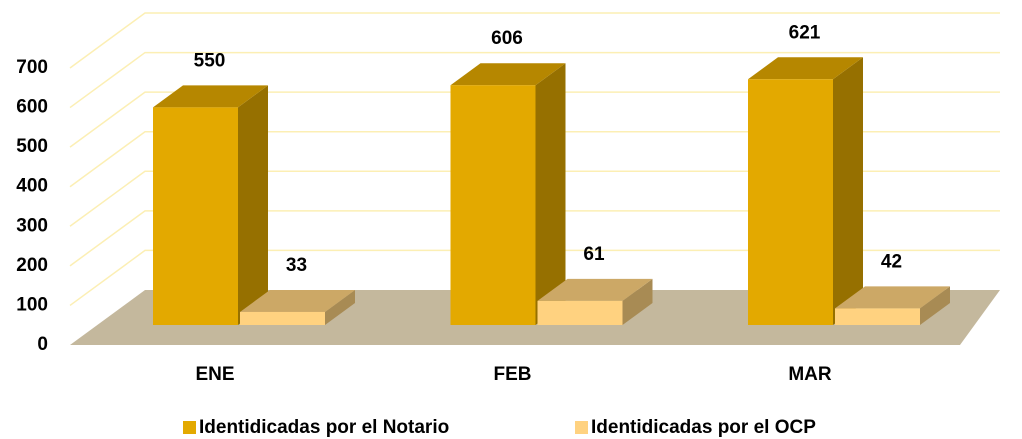 The image size is (1022, 439). I want to click on y-tick-label: 0, so click(42, 344).